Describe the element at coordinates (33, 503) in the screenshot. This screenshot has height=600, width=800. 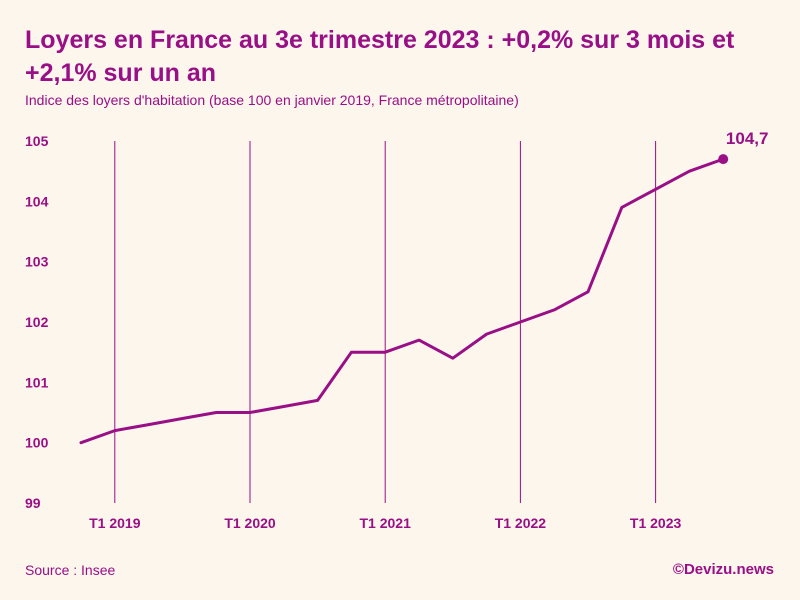
I see `y-tick-label: 99` at that location.